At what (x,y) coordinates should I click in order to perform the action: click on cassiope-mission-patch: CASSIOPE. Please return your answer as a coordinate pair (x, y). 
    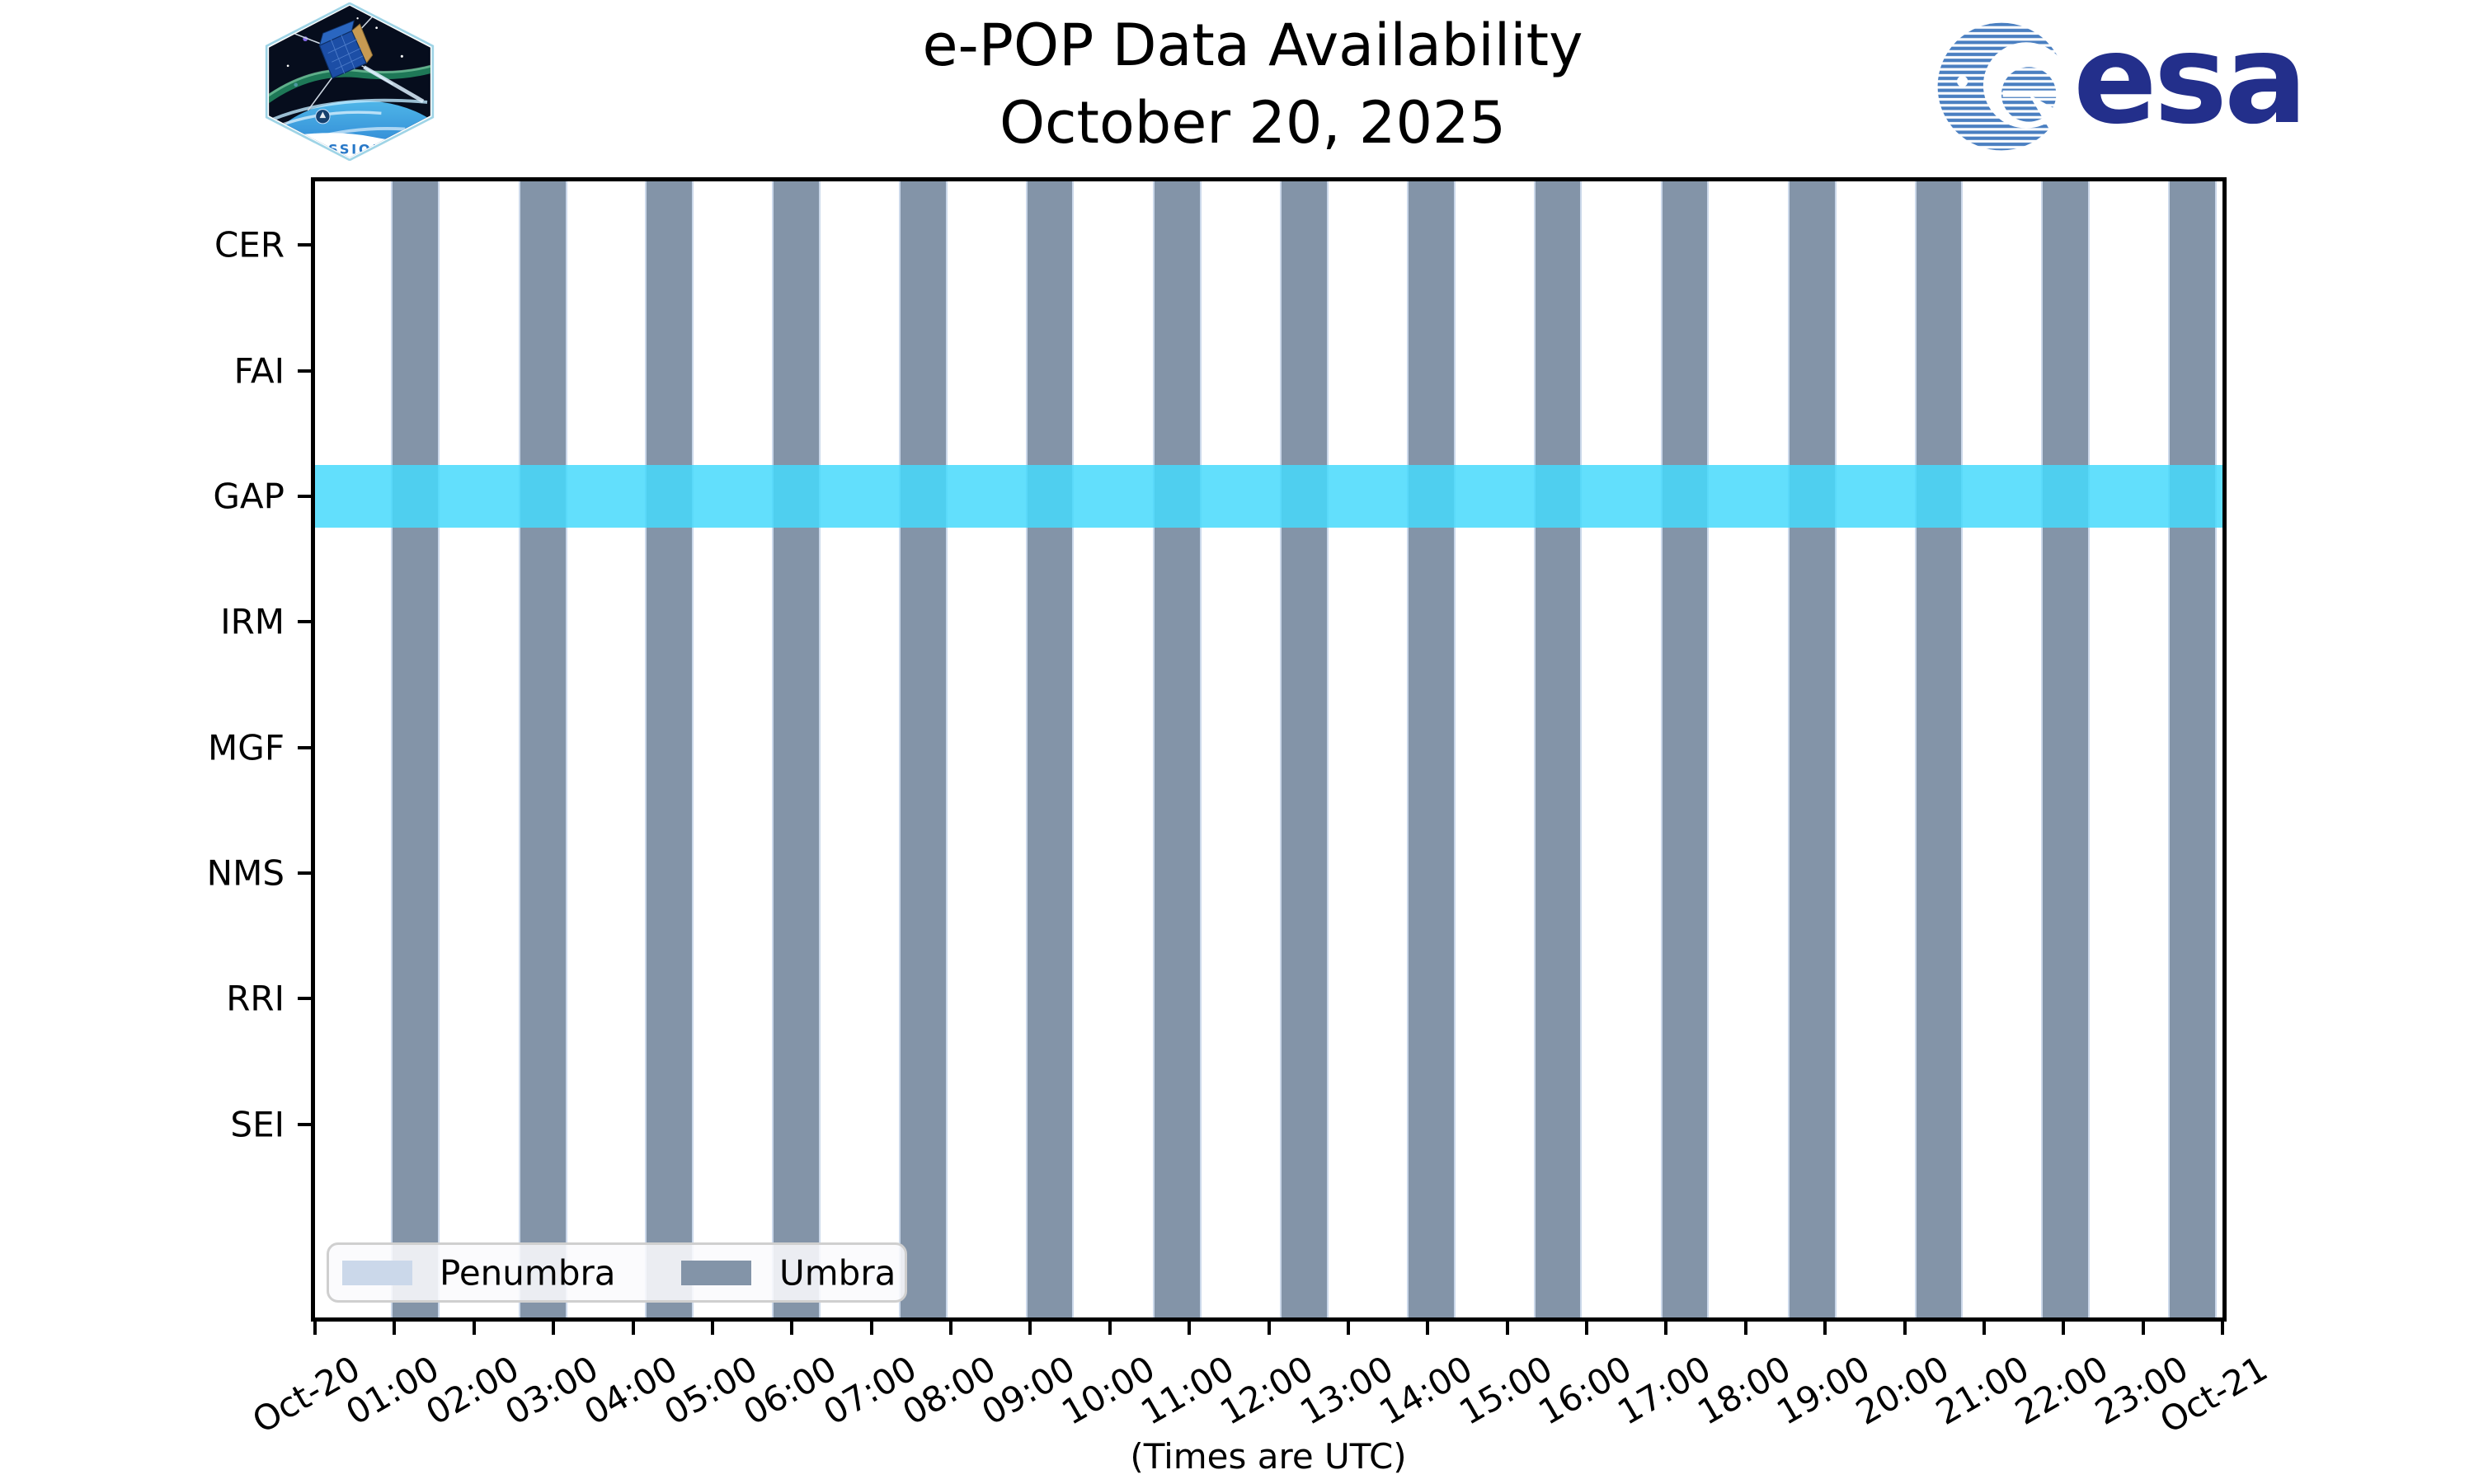
    Looking at the image, I should click on (349, 82).